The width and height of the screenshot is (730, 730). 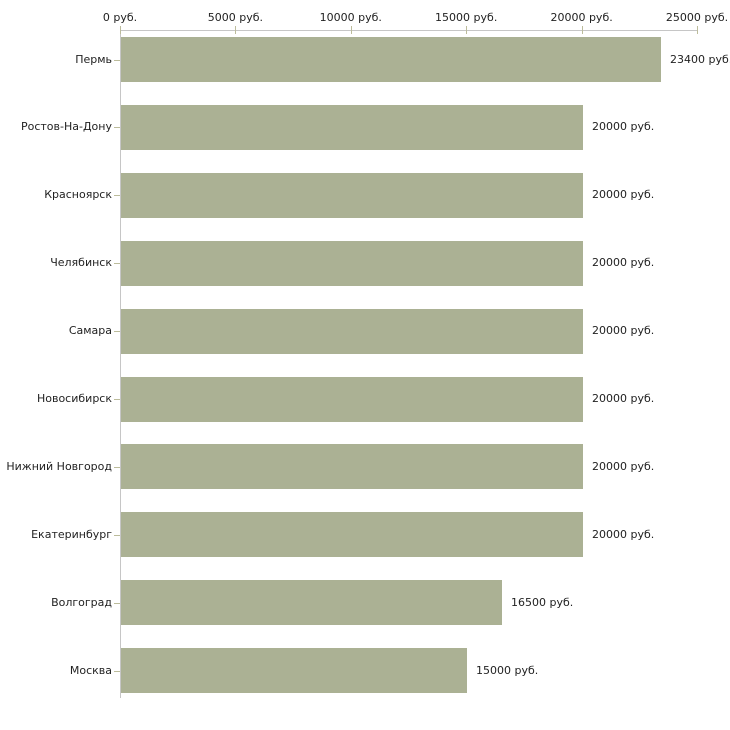 What do you see at coordinates (90, 670) in the screenshot?
I see `category-label: Москва` at bounding box center [90, 670].